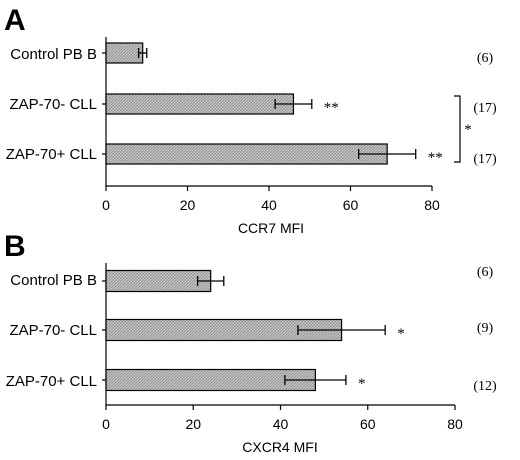 This screenshot has height=460, width=520. Describe the element at coordinates (432, 205) in the screenshot. I see `panel-a-x-tick-label-4: 80` at that location.